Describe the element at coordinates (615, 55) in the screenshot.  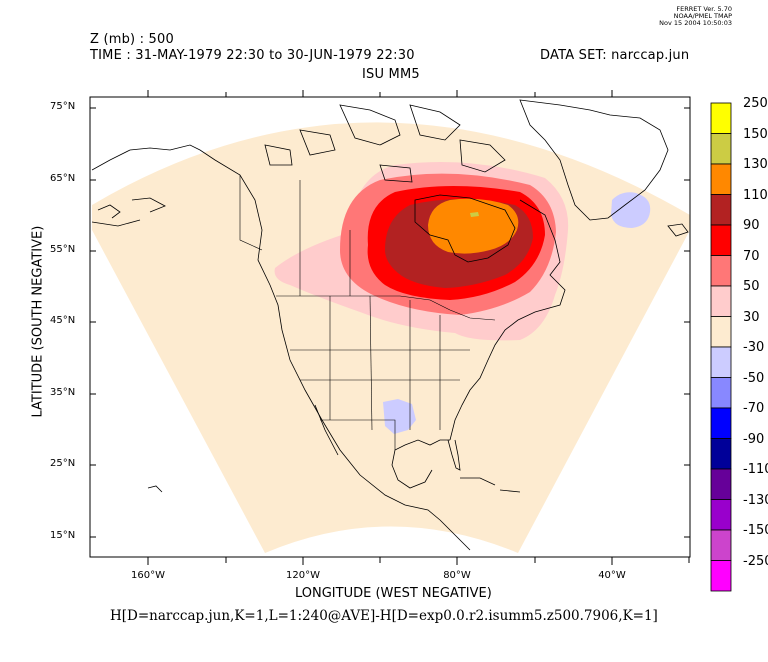
I see `dataset-name: DATA SET: narccap.jun` at that location.